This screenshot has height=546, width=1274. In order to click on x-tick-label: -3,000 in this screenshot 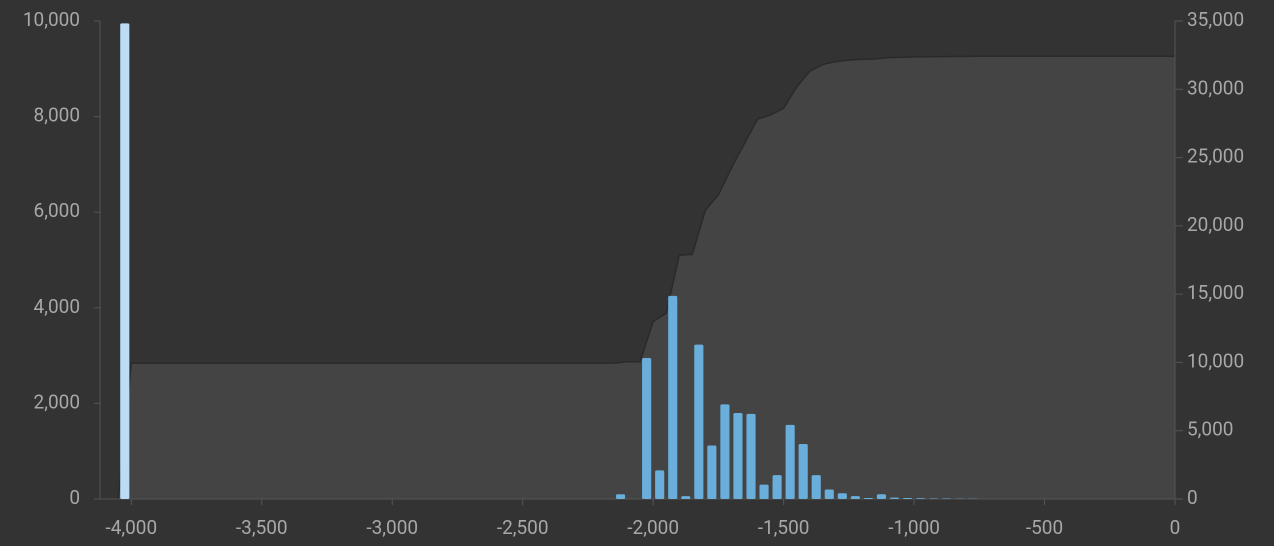, I will do `click(392, 527)`.